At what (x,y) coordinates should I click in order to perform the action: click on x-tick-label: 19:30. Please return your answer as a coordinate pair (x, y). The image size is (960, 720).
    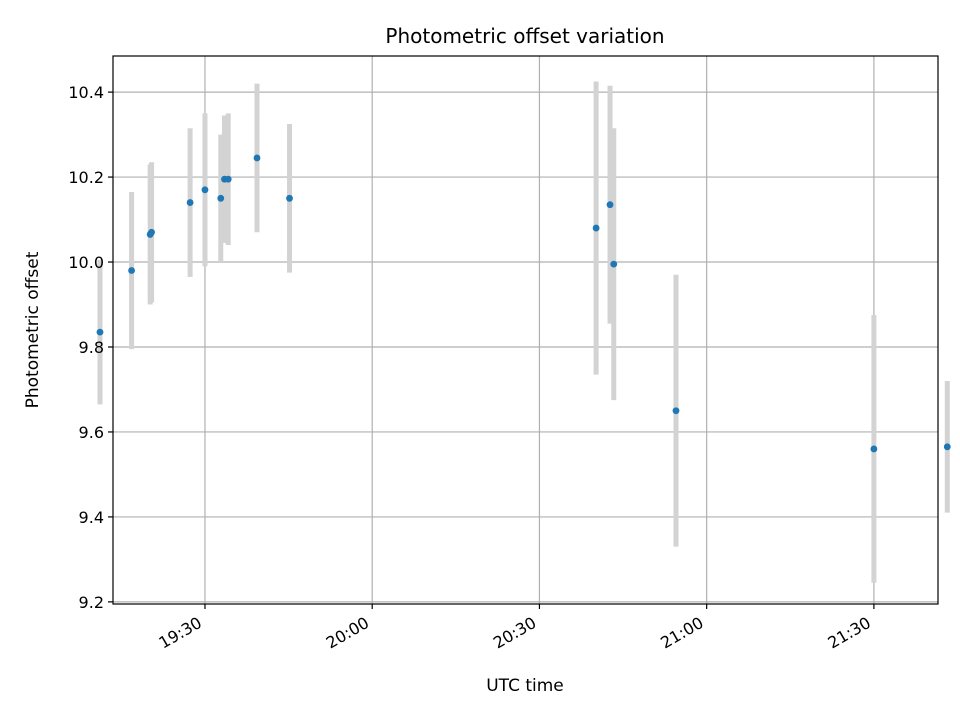
    Looking at the image, I should click on (180, 633).